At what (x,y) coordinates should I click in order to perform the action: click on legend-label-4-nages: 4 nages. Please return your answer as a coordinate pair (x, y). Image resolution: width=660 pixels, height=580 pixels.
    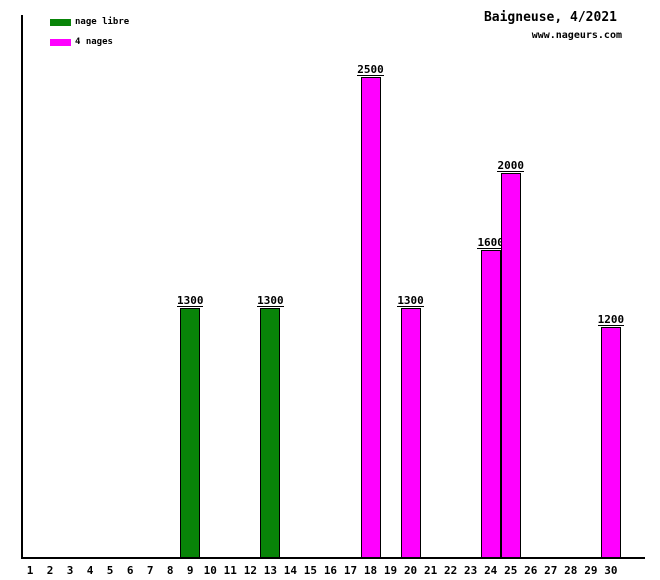
    Looking at the image, I should click on (94, 42).